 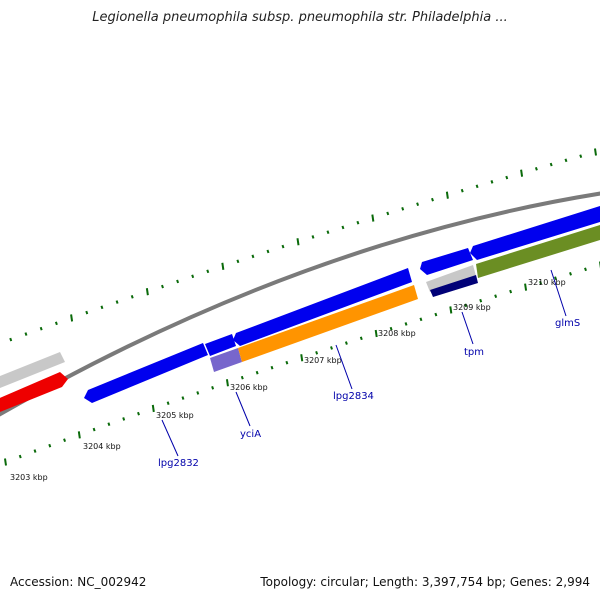 What do you see at coordinates (220, 345) in the screenshot?
I see `gene-feature-blue-small` at bounding box center [220, 345].